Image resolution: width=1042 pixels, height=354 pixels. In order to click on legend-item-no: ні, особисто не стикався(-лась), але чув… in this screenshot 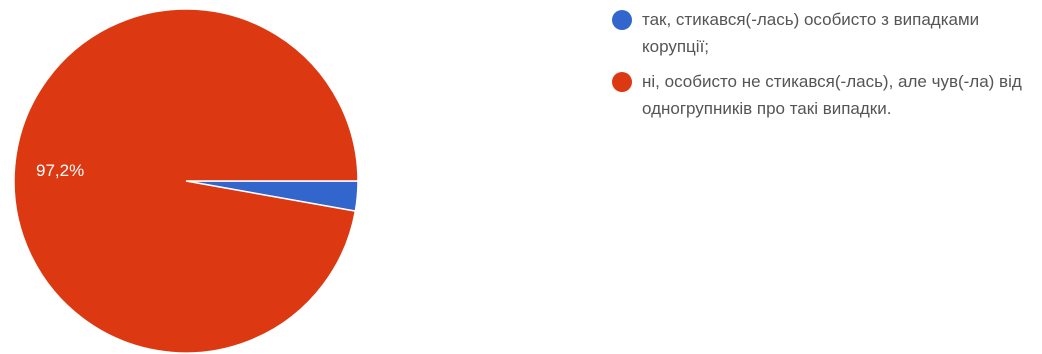, I will do `click(822, 95)`.